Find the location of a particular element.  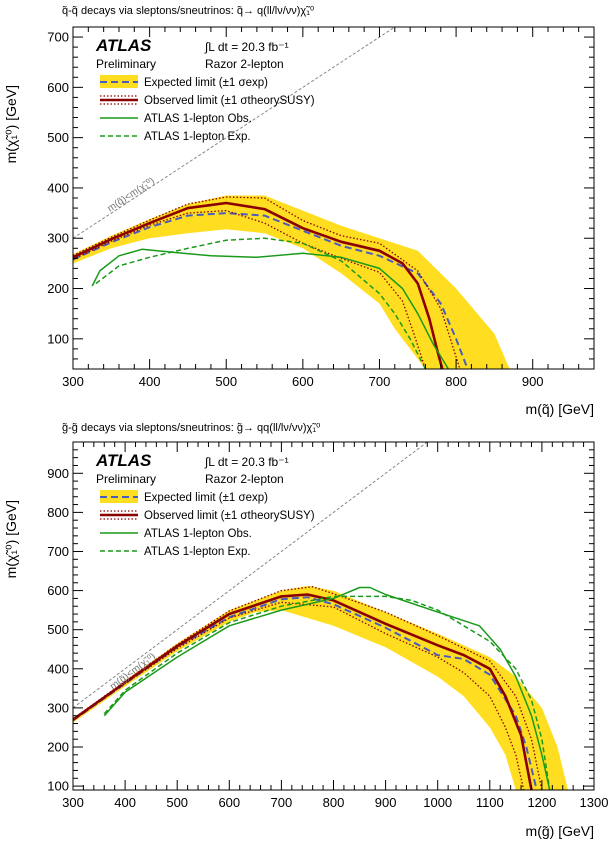

series-expected-line is located at coordinates (271, 290).